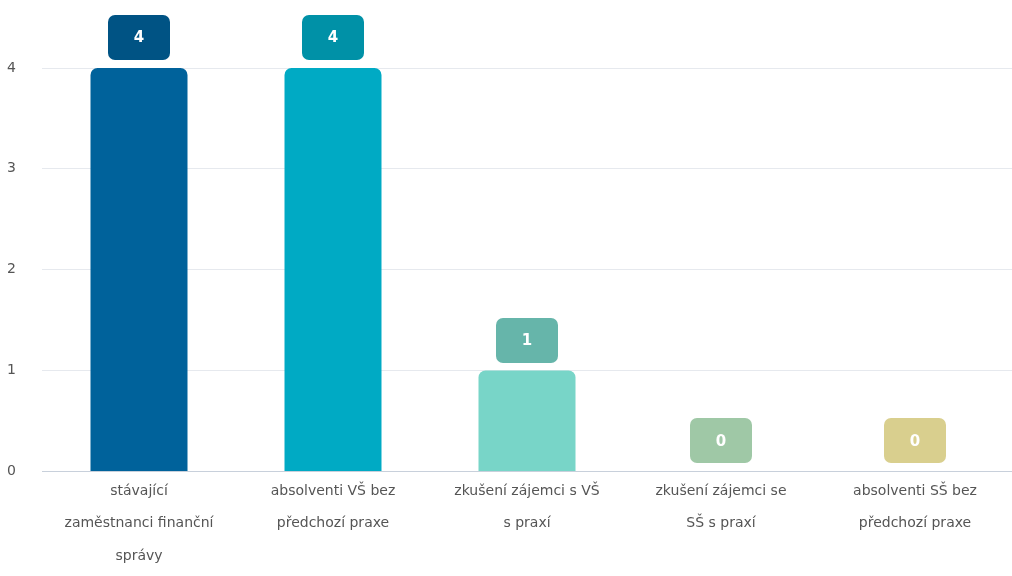  I want to click on y-tick-label: 1, so click(11, 369).